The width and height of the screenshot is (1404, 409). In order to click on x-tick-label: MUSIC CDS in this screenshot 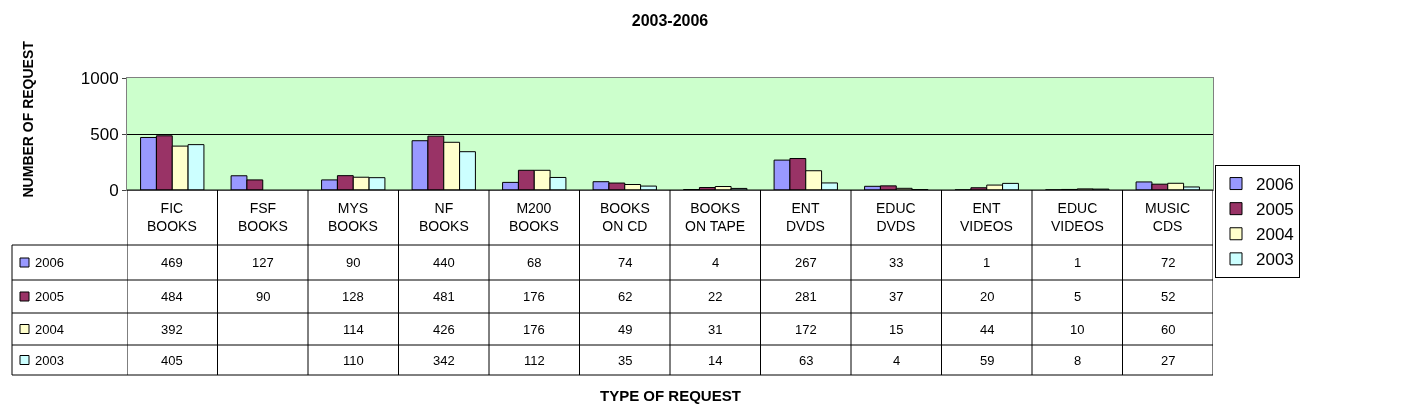, I will do `click(1168, 217)`.